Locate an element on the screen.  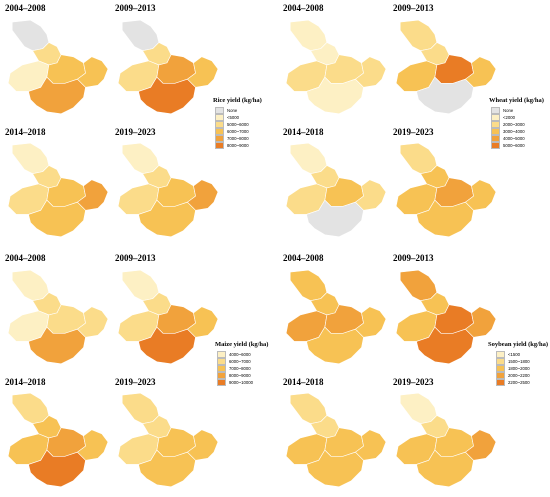
map-title-rice-2: 2009–2013 is located at coordinates (135, 8).